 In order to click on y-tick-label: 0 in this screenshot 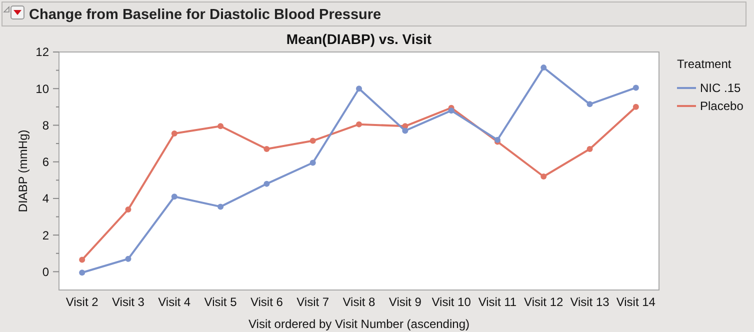, I will do `click(46, 271)`.